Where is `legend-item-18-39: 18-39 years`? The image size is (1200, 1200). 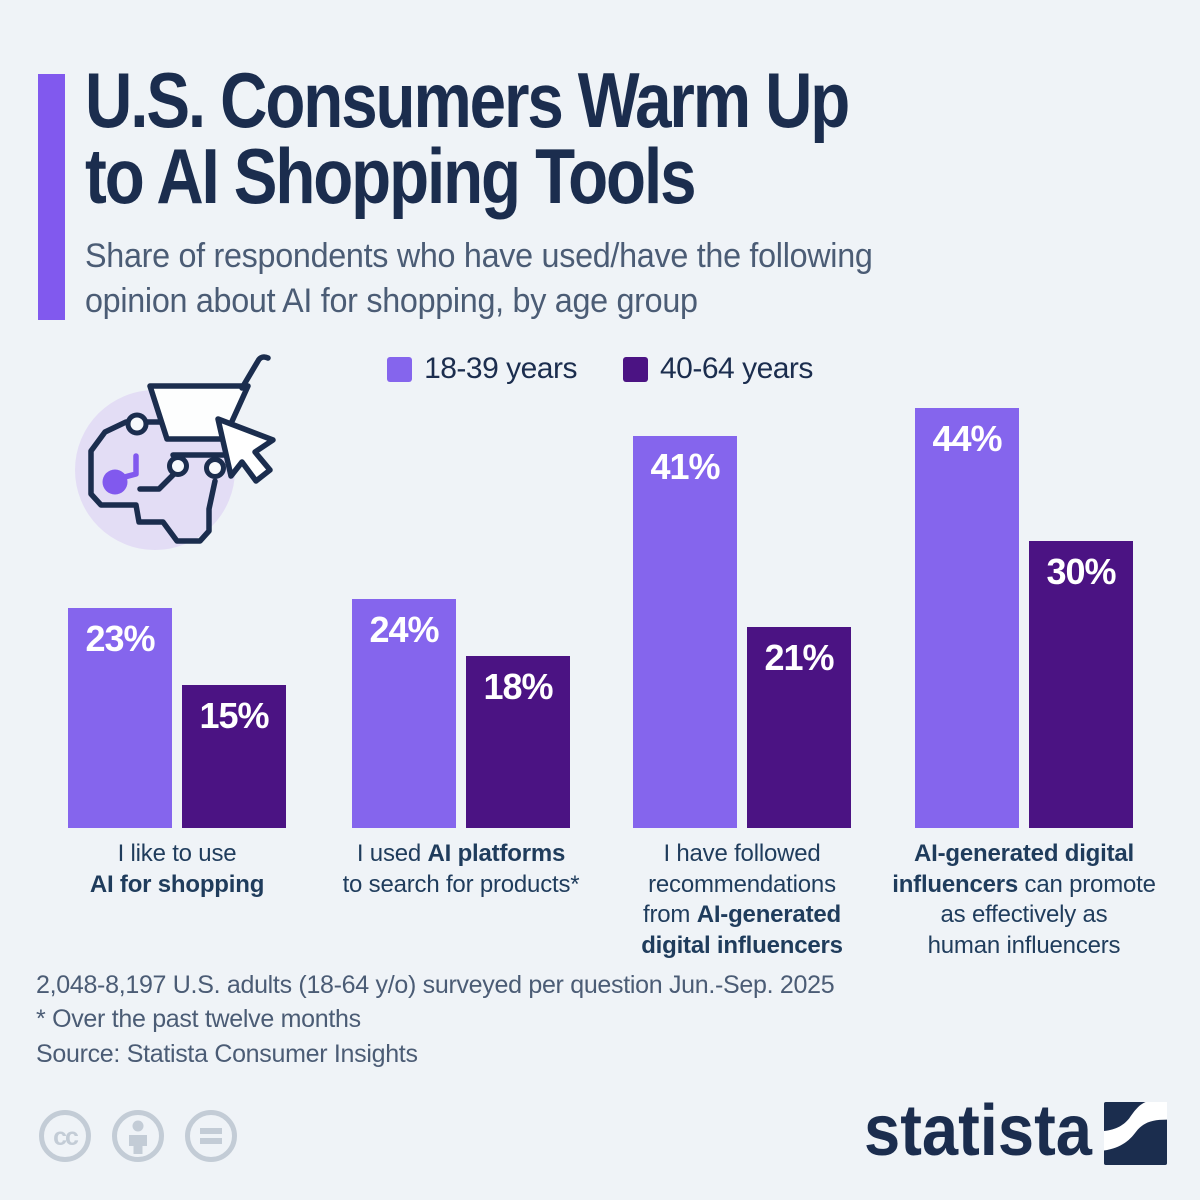
legend-item-18-39: 18-39 years is located at coordinates (482, 369).